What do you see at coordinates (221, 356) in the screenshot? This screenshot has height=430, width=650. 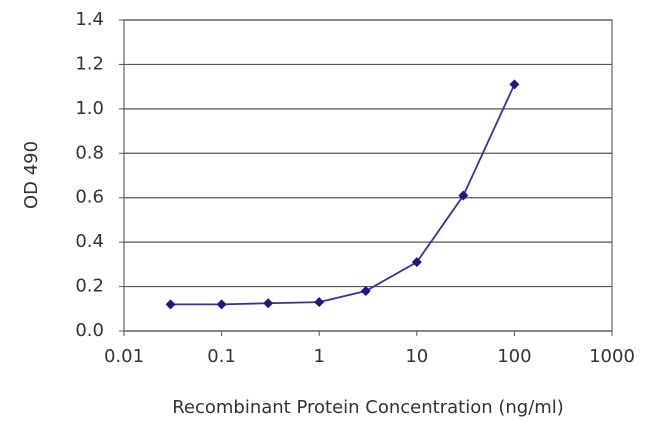 I see `x-tick-label: 0.1` at bounding box center [221, 356].